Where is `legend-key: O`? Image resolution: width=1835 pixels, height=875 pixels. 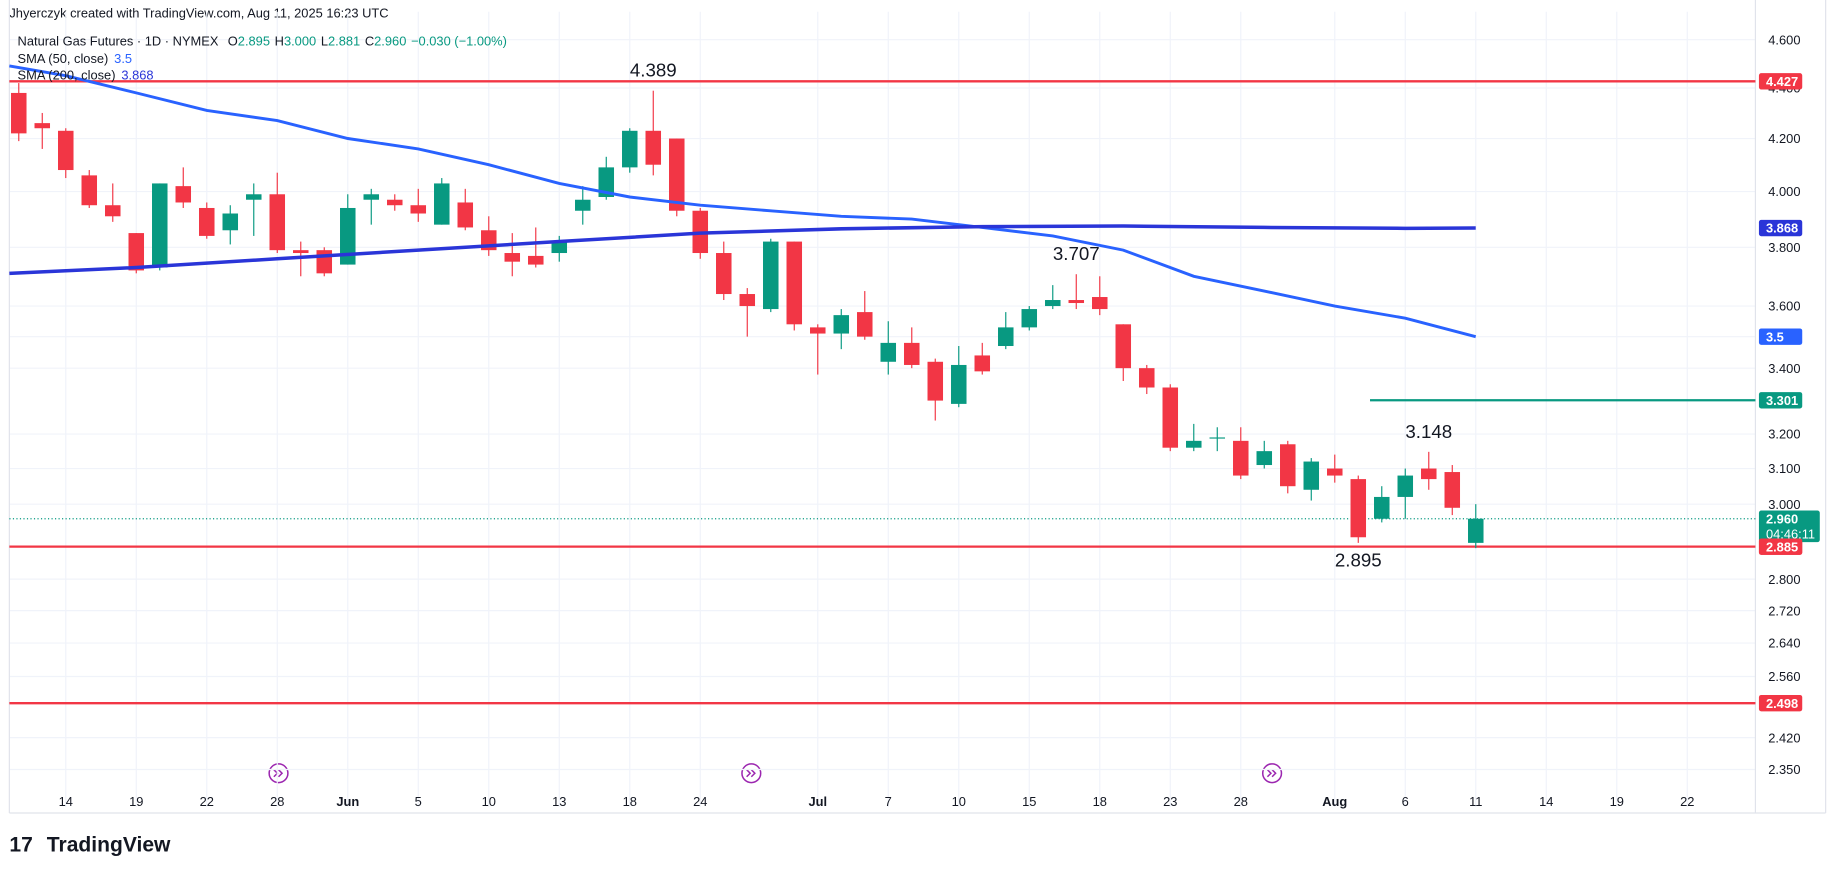 legend-key: O is located at coordinates (233, 41).